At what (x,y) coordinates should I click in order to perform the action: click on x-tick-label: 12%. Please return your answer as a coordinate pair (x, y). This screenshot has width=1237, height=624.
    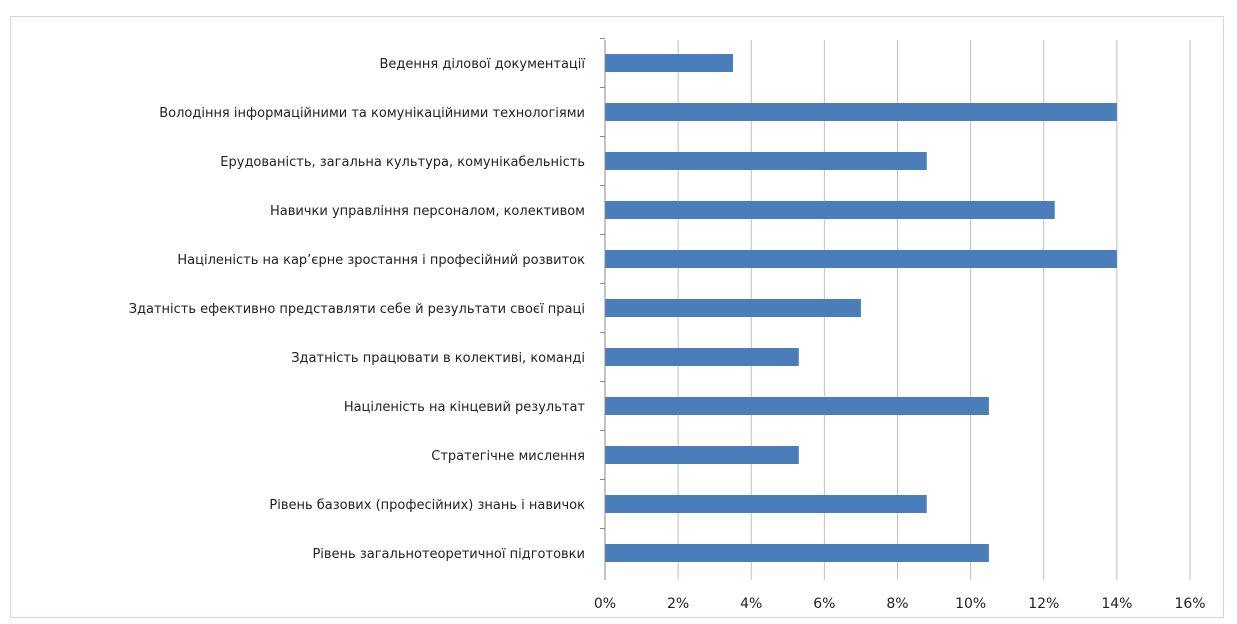
    Looking at the image, I should click on (1043, 604).